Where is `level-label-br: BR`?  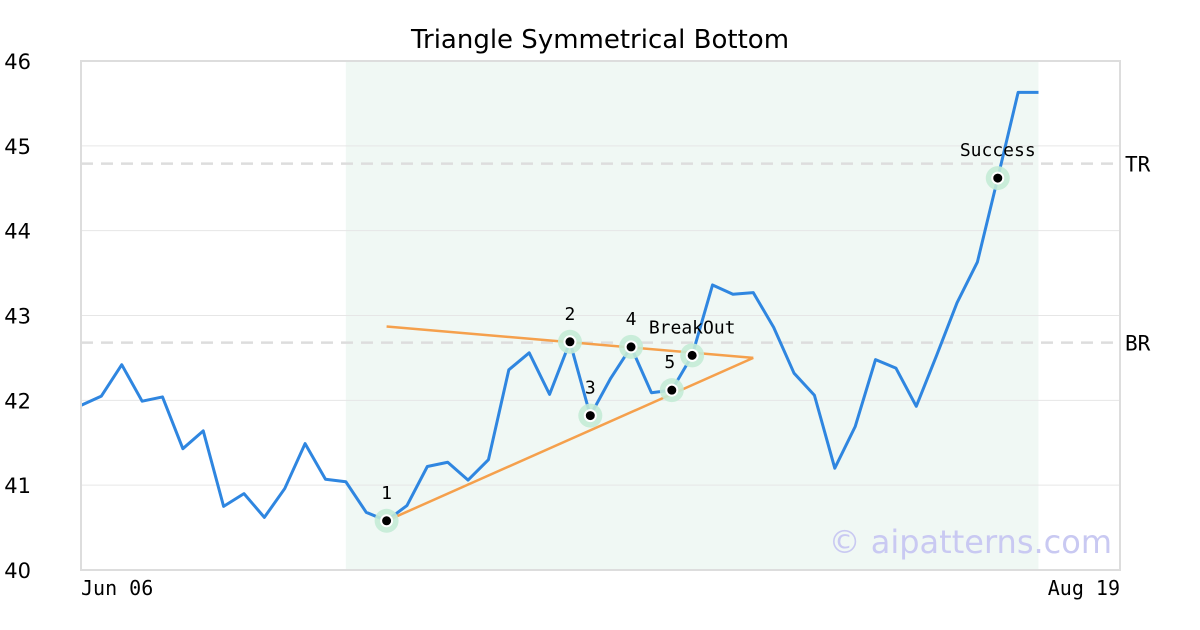 level-label-br: BR is located at coordinates (1138, 344).